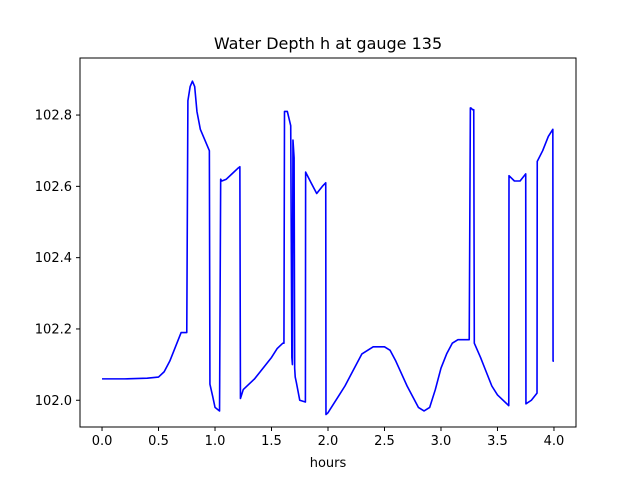  I want to click on x-tick-label: 0.5, so click(158, 441).